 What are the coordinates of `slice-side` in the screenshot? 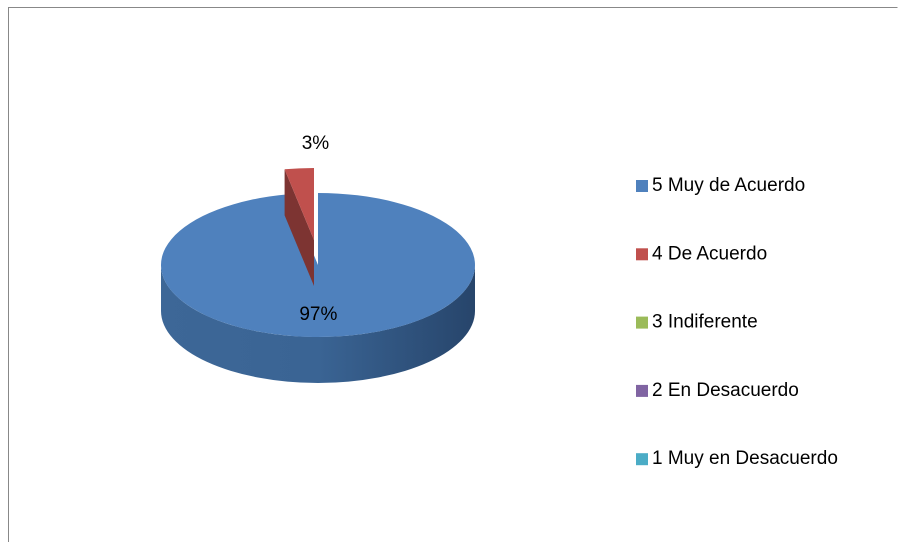 It's located at (318, 324).